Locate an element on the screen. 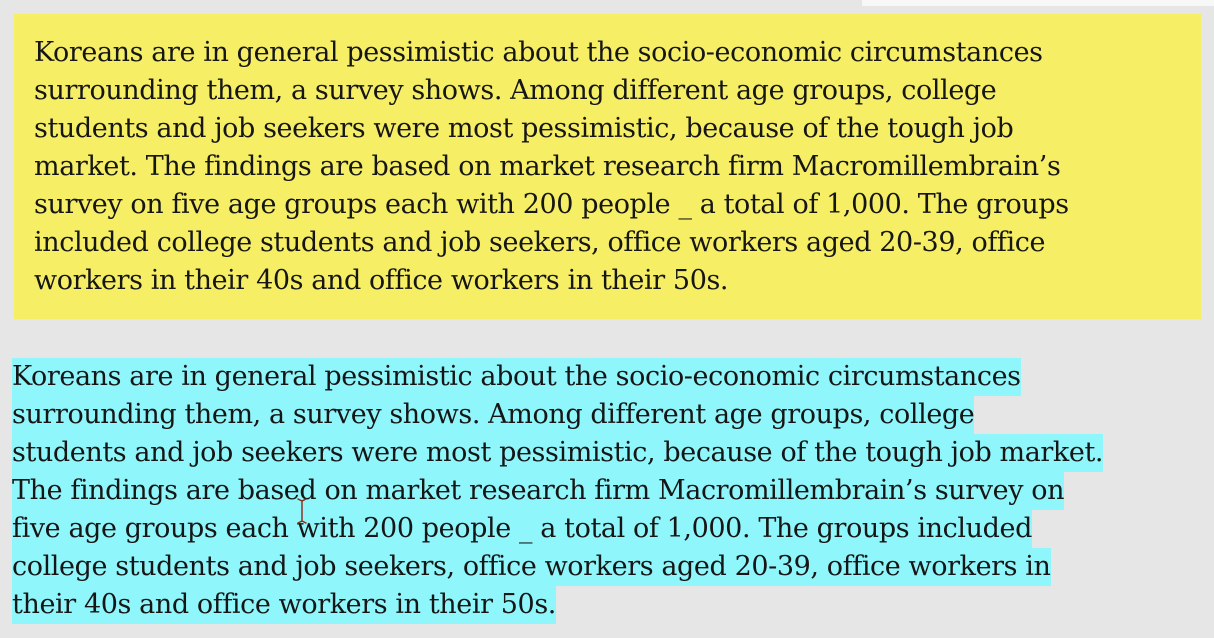 The width and height of the screenshot is (1214, 638). text-cursor-icon is located at coordinates (302, 511).